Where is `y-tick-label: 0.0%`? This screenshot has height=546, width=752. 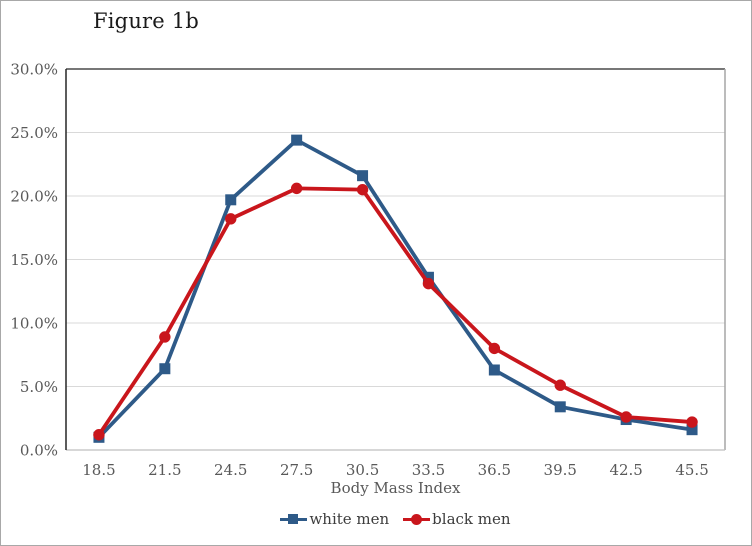
y-tick-label: 0.0% is located at coordinates (39, 451).